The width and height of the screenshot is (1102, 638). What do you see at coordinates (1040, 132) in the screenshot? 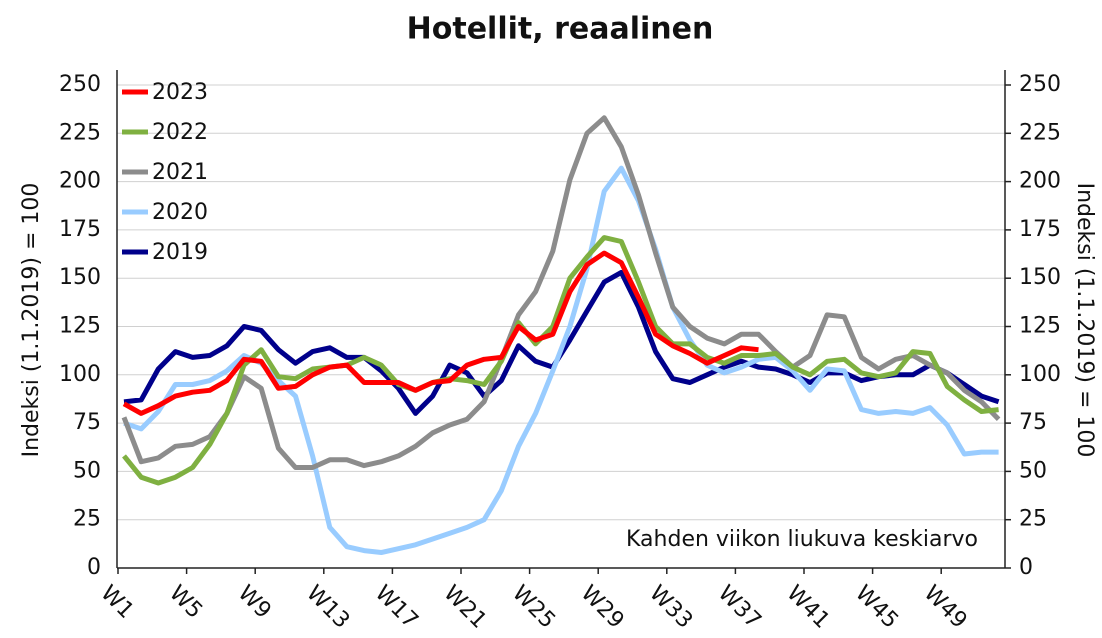
I see `y2-tick-label: 225` at bounding box center [1040, 132].